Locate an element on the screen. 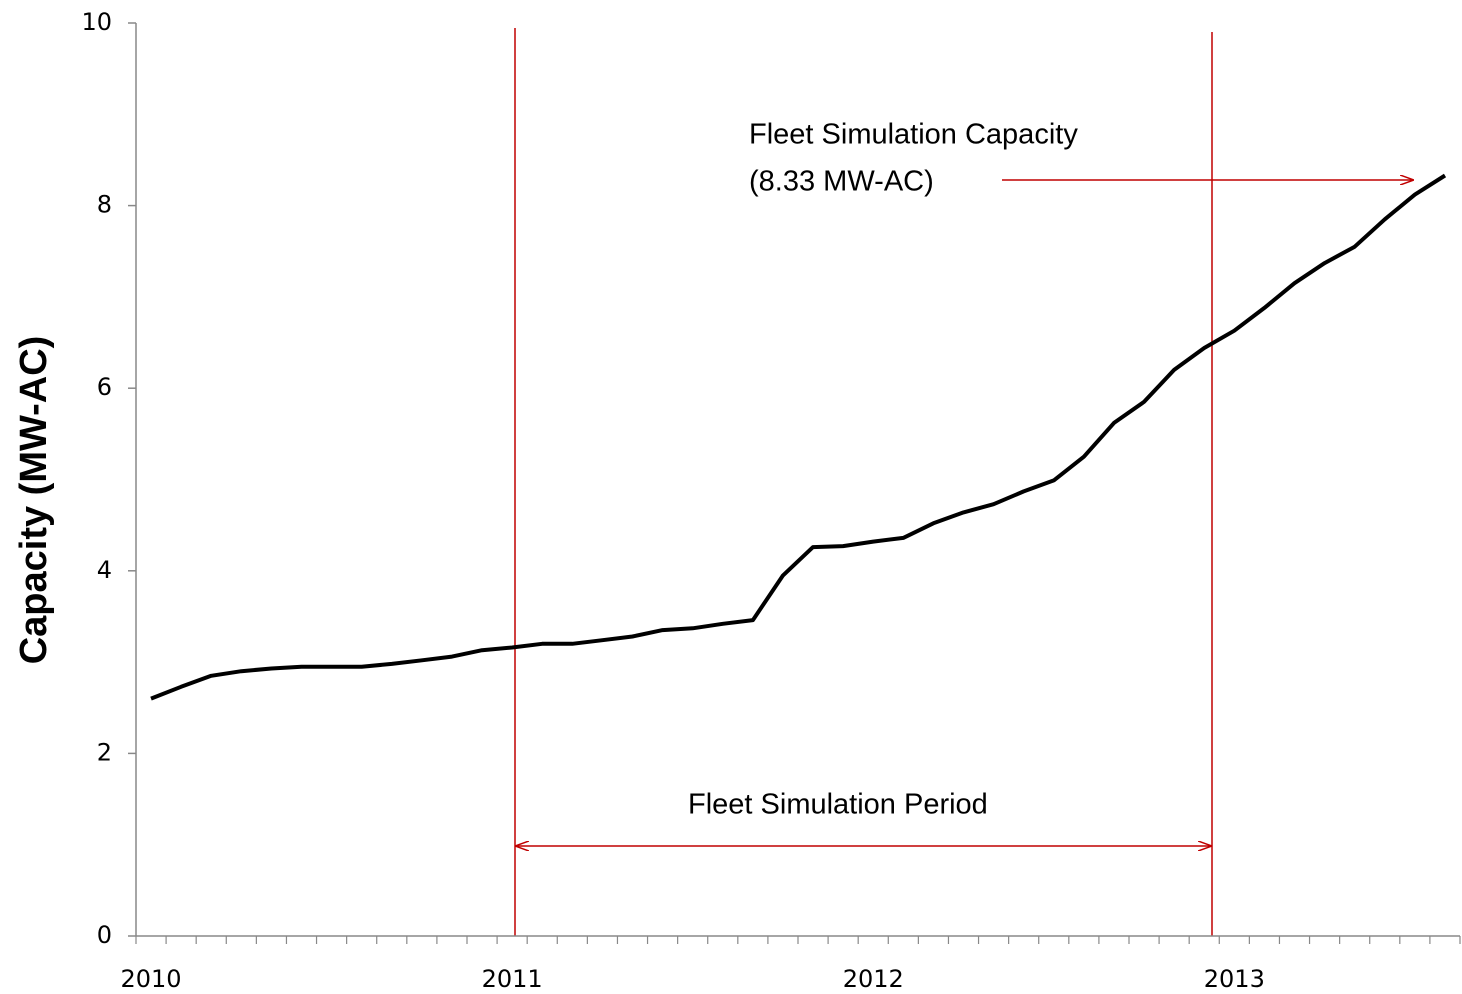 The image size is (1462, 994). y-tick-label: 6 is located at coordinates (104, 387).